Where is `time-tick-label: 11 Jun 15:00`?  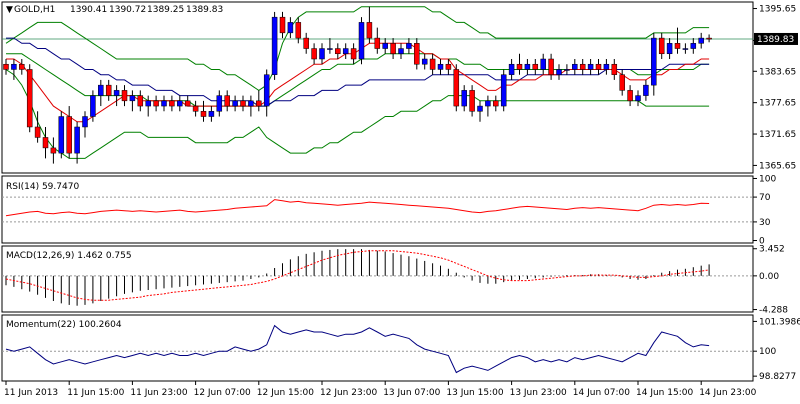
time-tick-label: 11 Jun 15:00 is located at coordinates (95, 393).